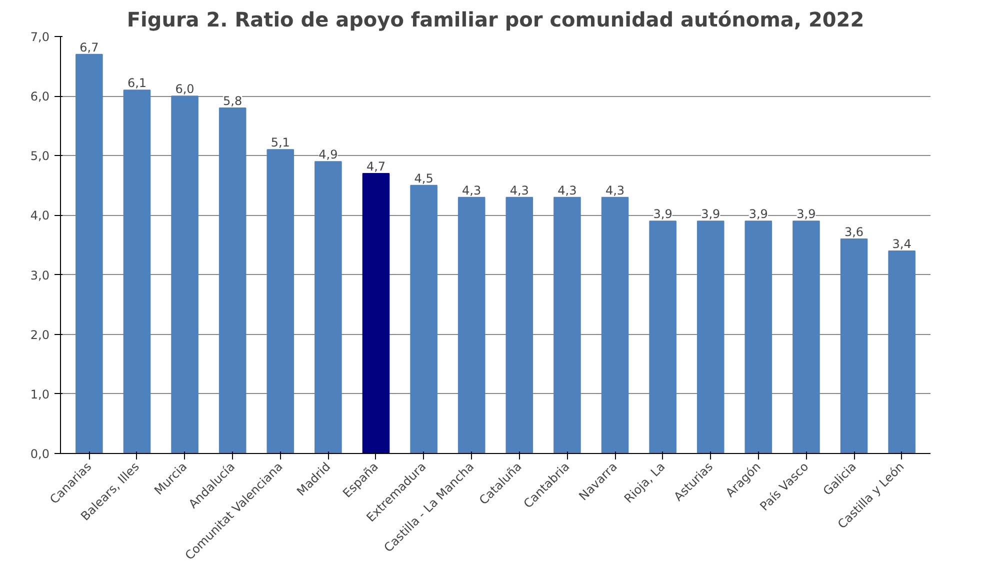  Describe the element at coordinates (40, 275) in the screenshot. I see `y-tick-label: 3,0` at that location.